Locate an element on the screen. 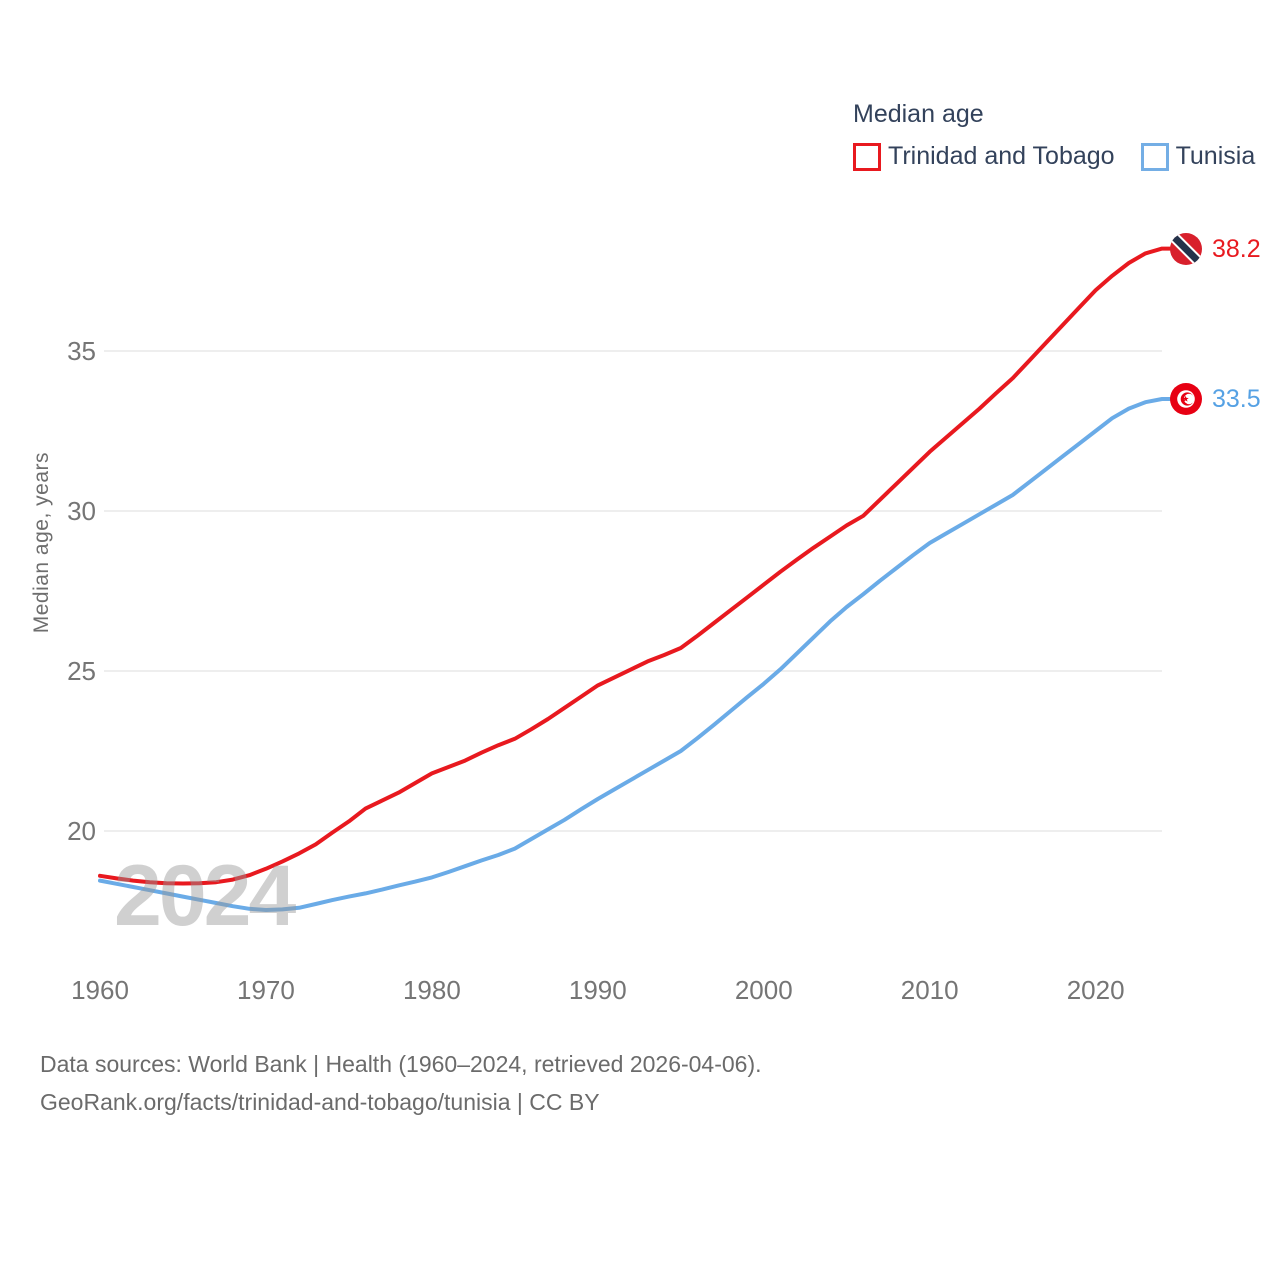  watermark-year: 2024 is located at coordinates (205, 896).